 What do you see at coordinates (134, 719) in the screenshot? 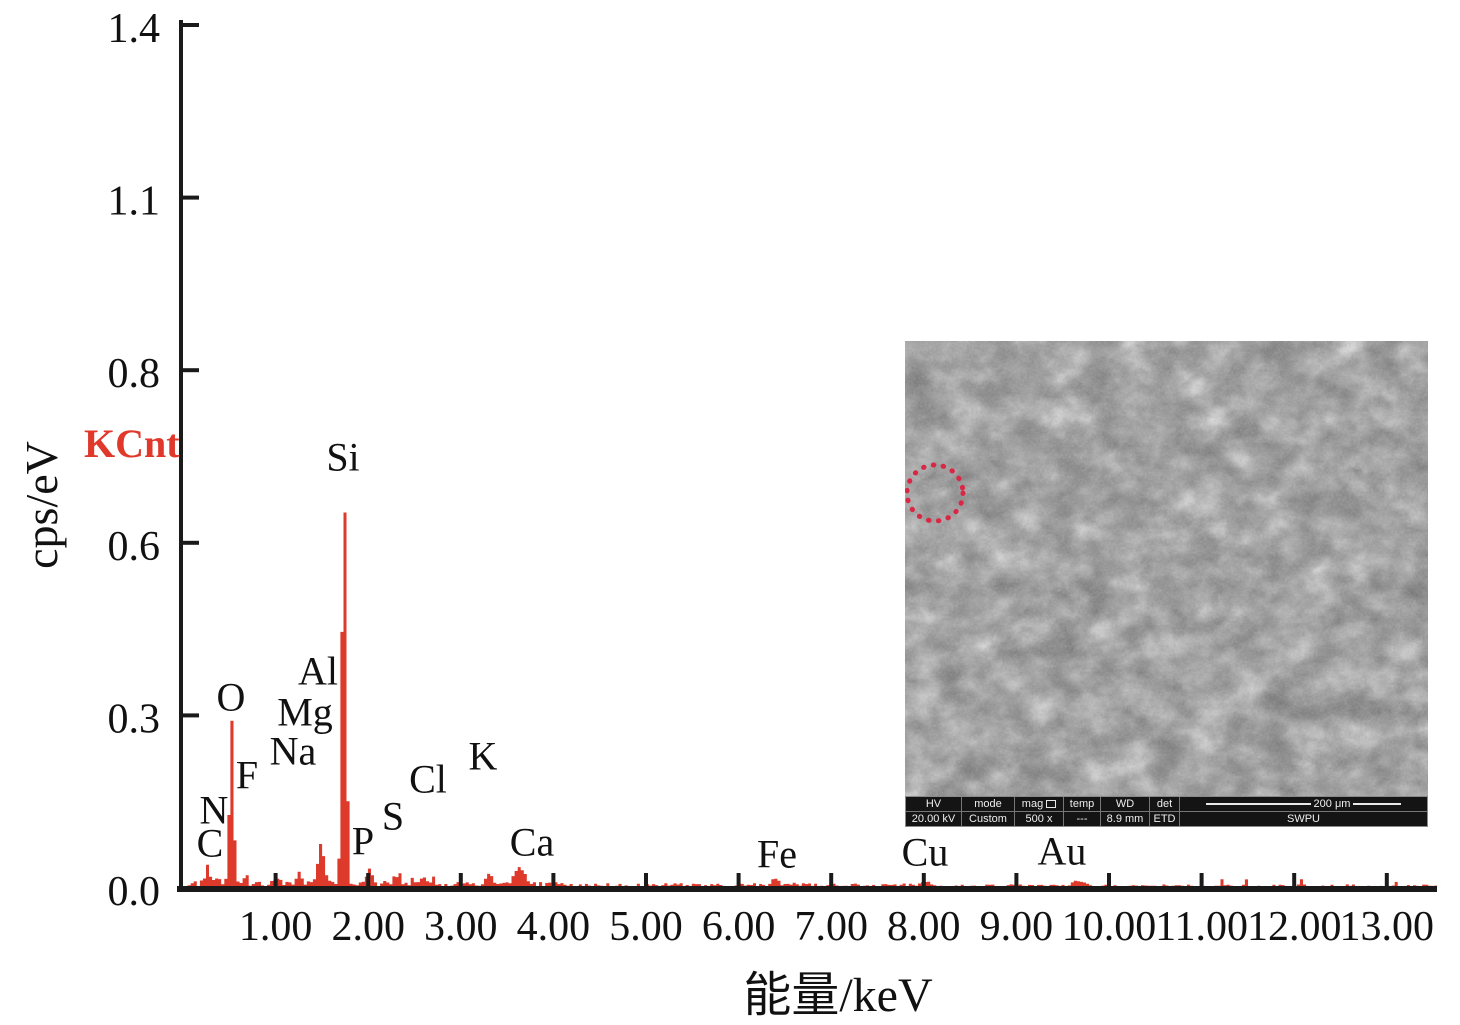
I see `y-tick-label: 0.3` at bounding box center [134, 719].